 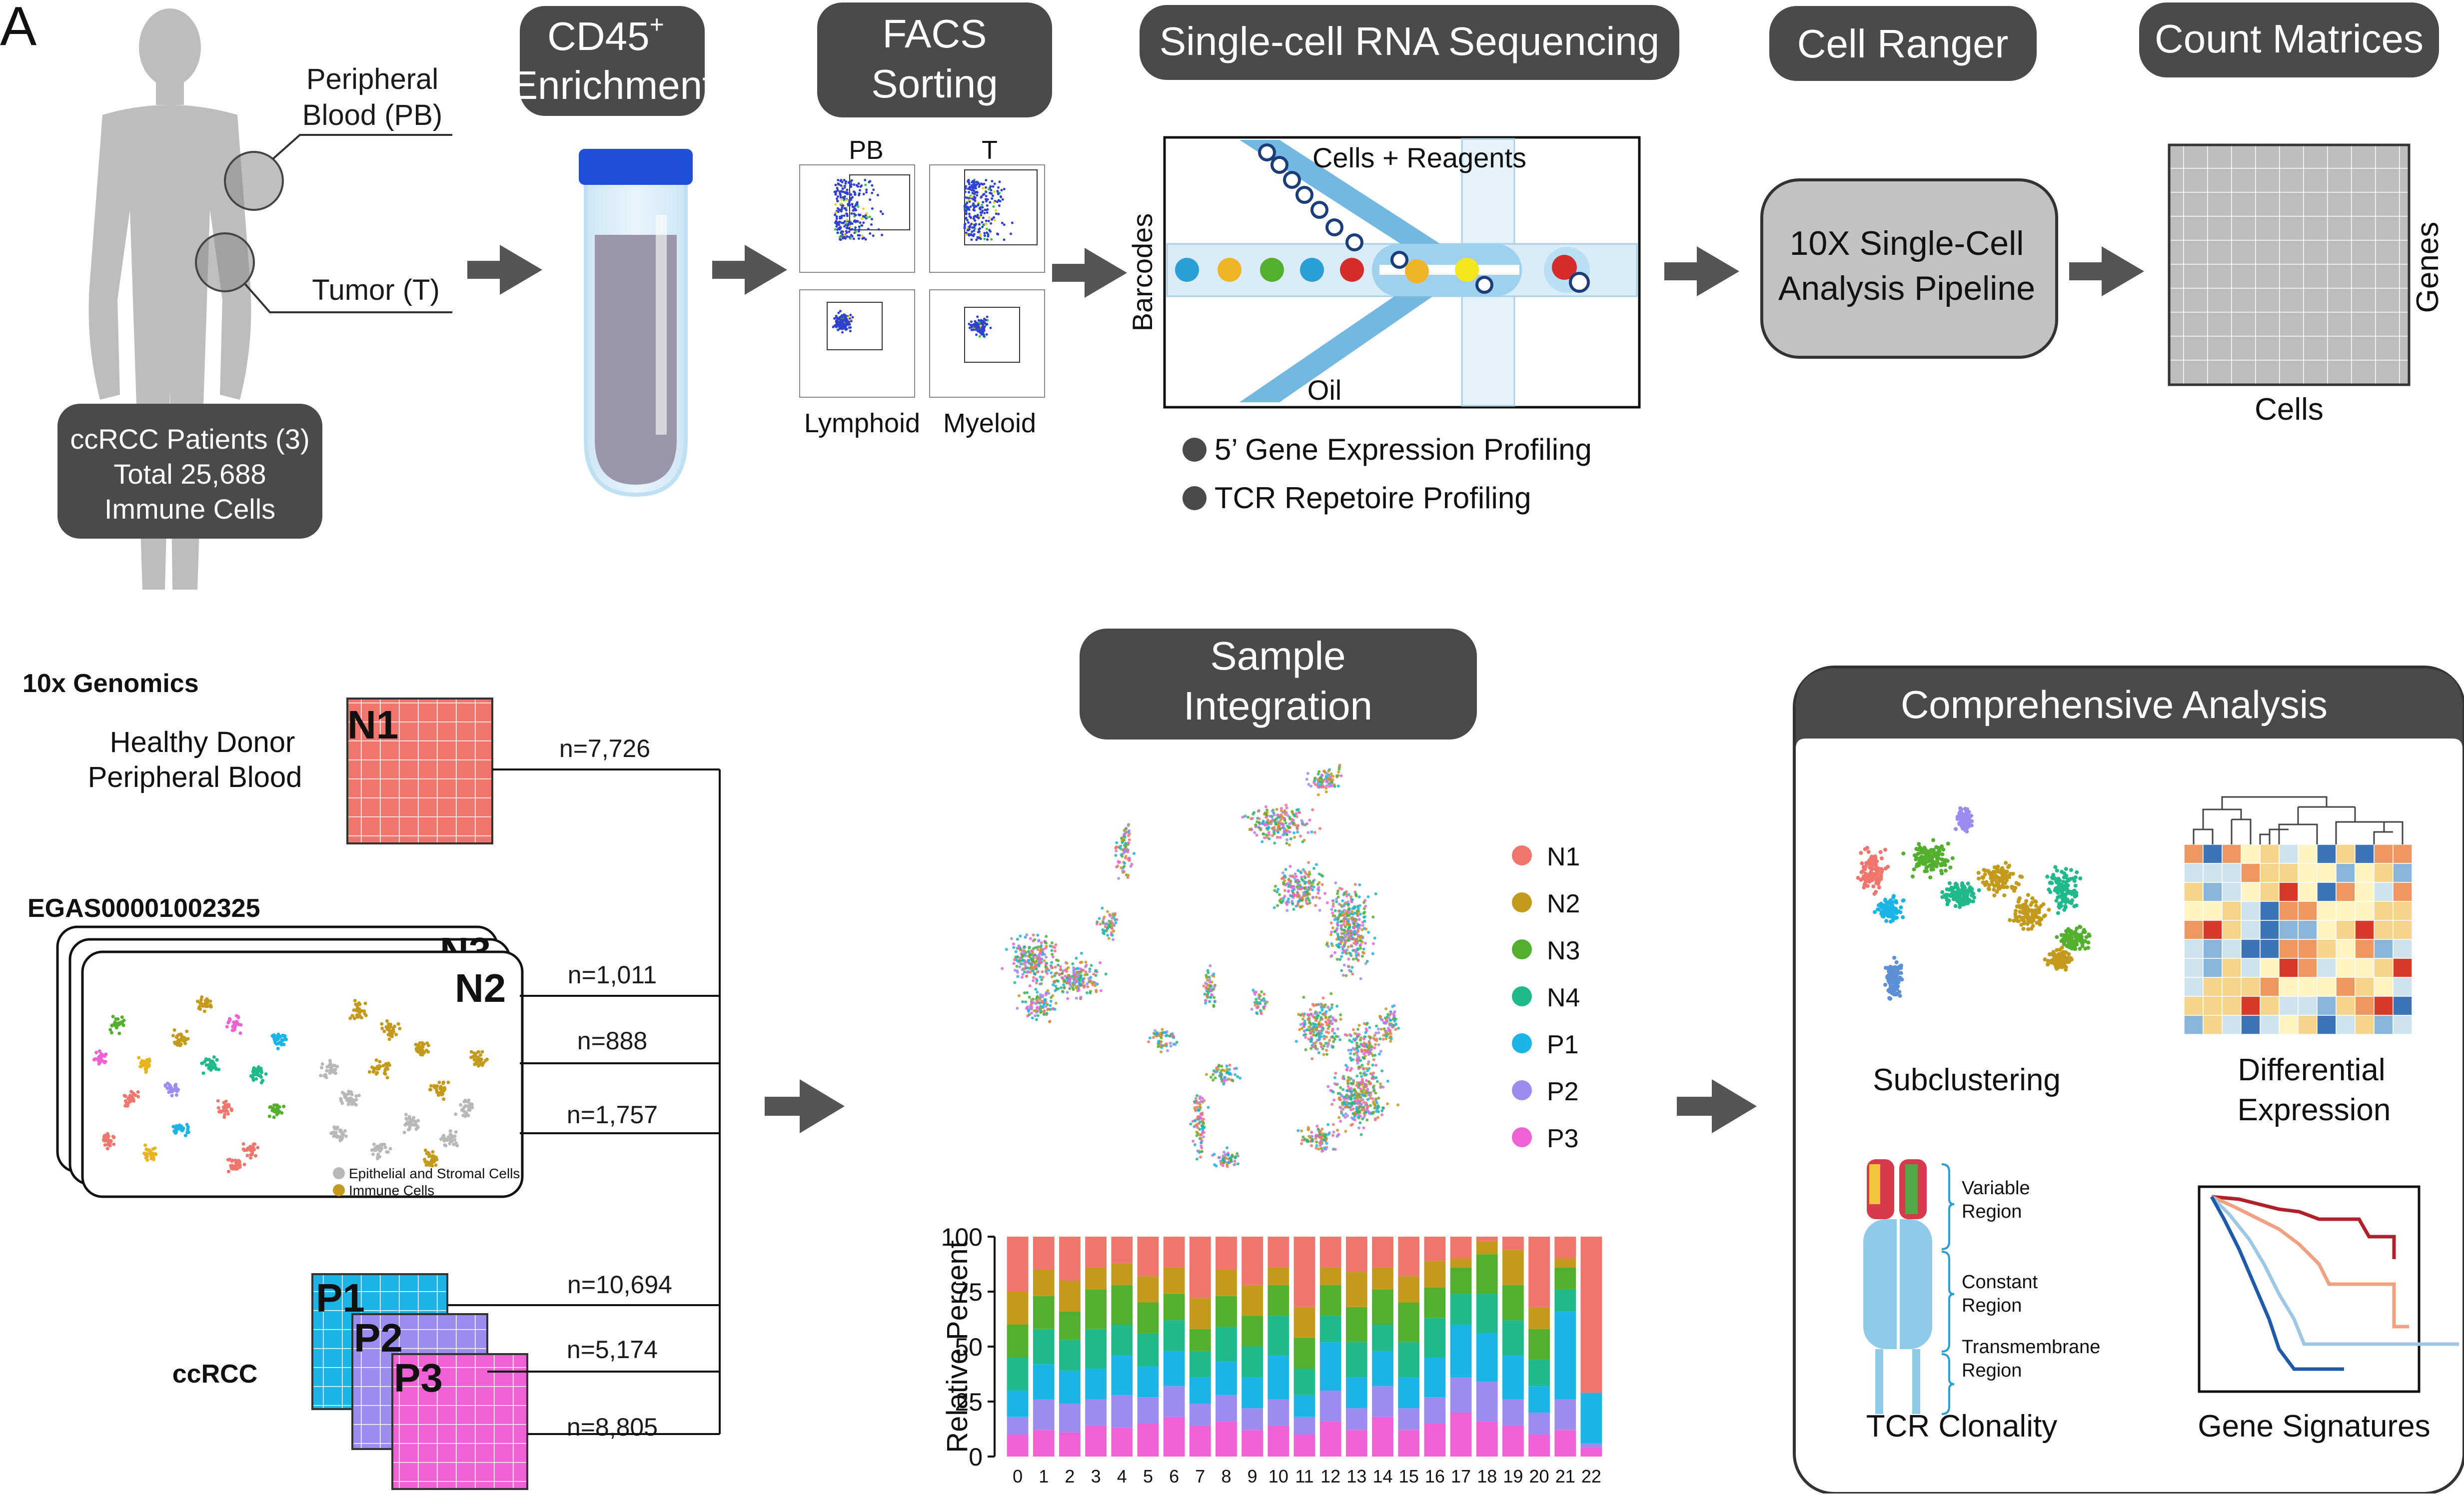 I want to click on tumor-sample-circle, so click(x=225, y=262).